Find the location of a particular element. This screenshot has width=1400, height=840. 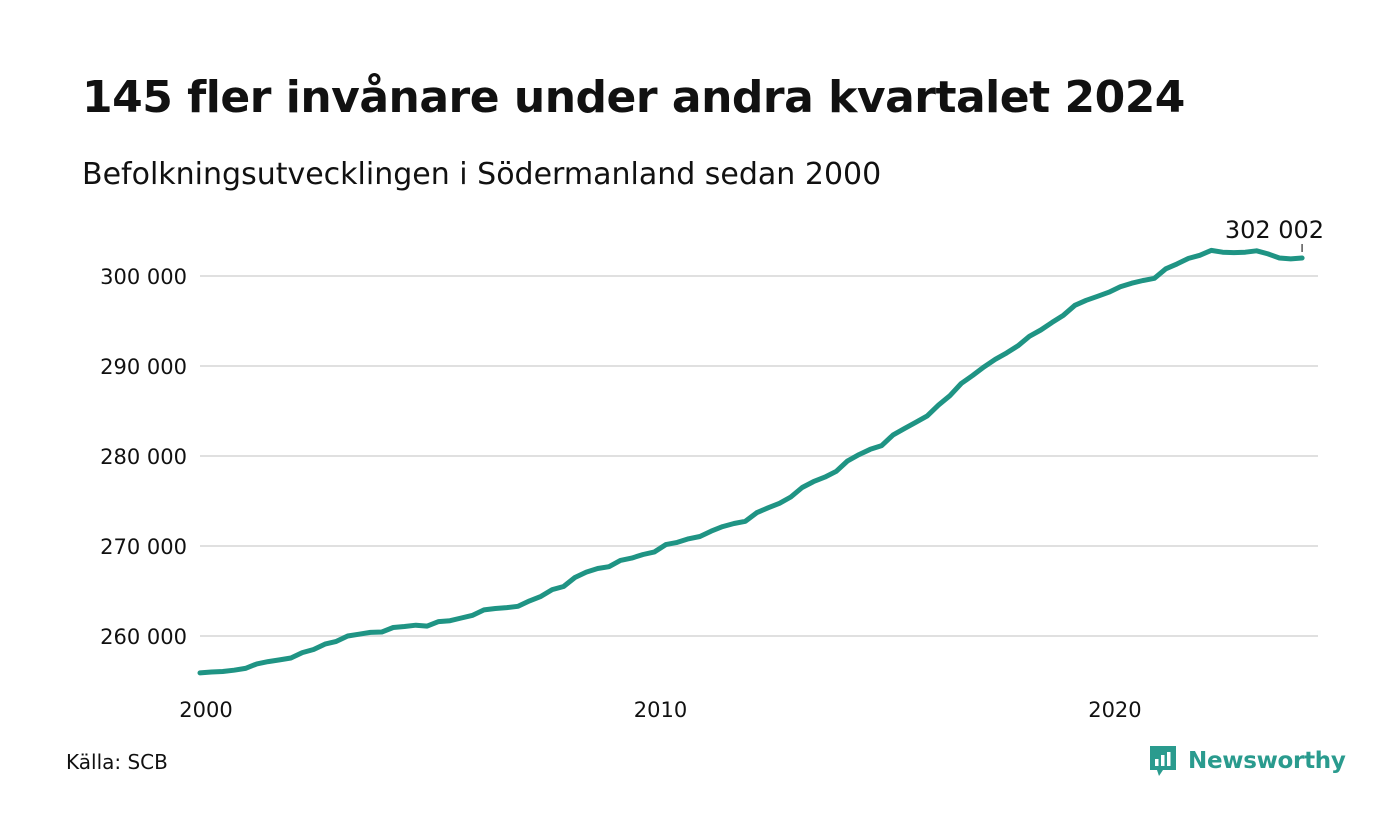

newsworthy-logo-icon is located at coordinates (1163, 761).